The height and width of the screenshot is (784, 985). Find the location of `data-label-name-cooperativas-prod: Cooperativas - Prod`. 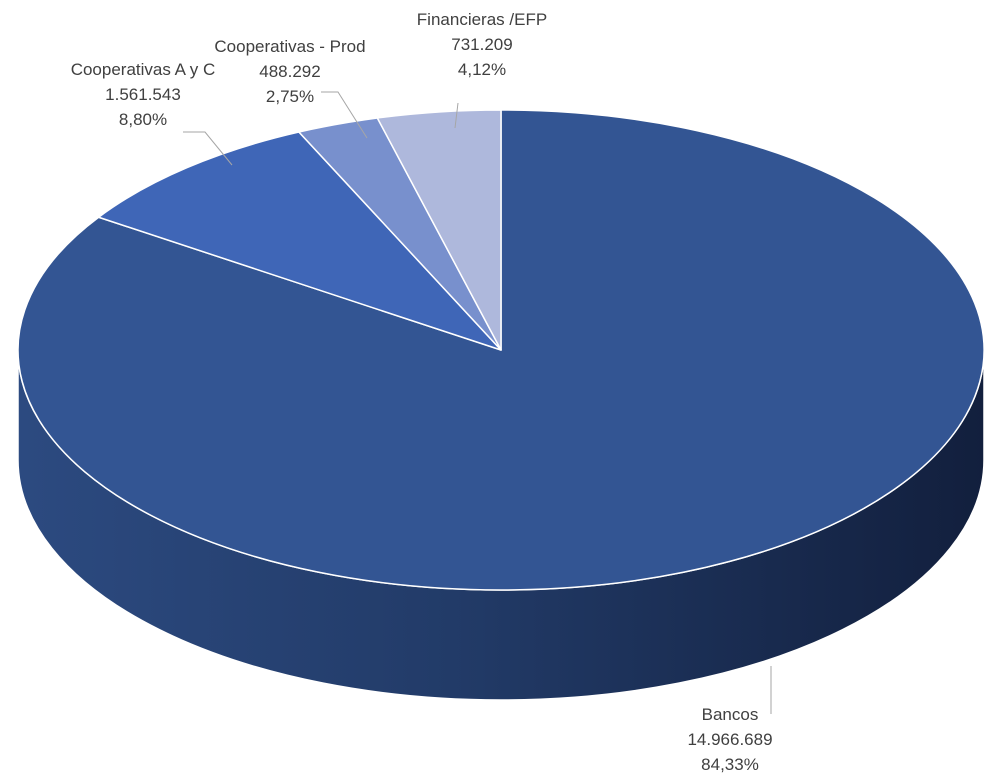

data-label-name-cooperativas-prod: Cooperativas - Prod is located at coordinates (289, 46).